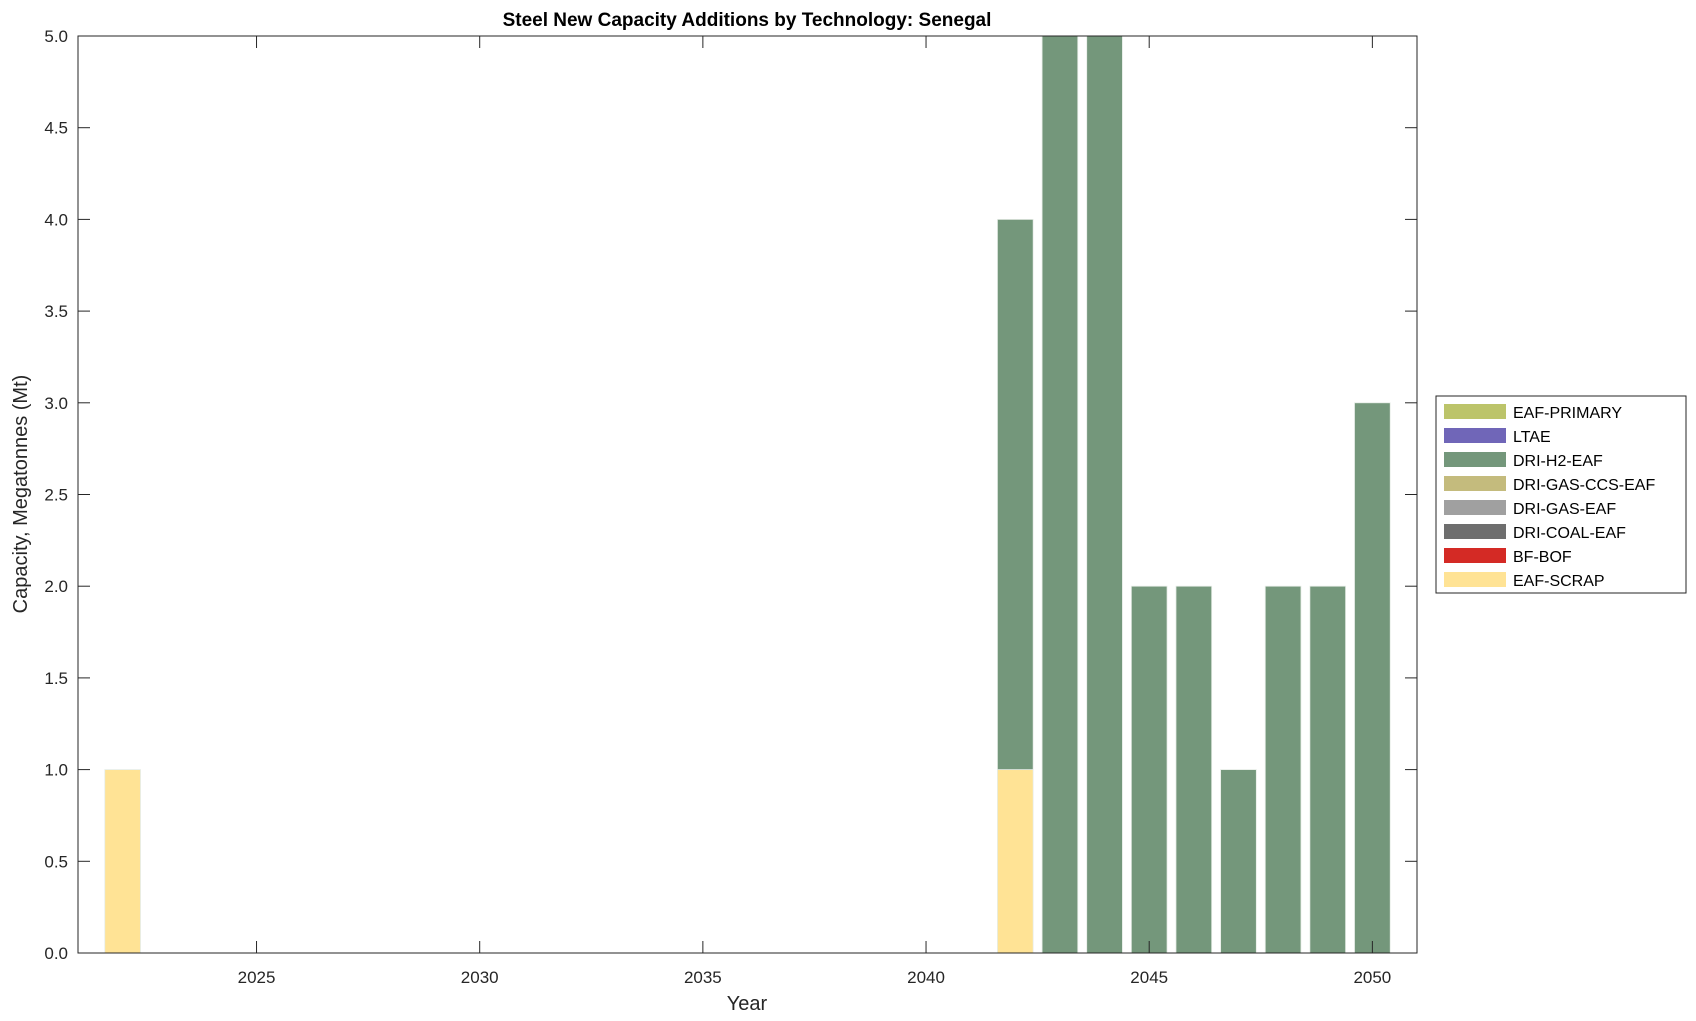 The image size is (1696, 1021). Describe the element at coordinates (1532, 437) in the screenshot. I see `legend-label-ltae: LTAE` at that location.